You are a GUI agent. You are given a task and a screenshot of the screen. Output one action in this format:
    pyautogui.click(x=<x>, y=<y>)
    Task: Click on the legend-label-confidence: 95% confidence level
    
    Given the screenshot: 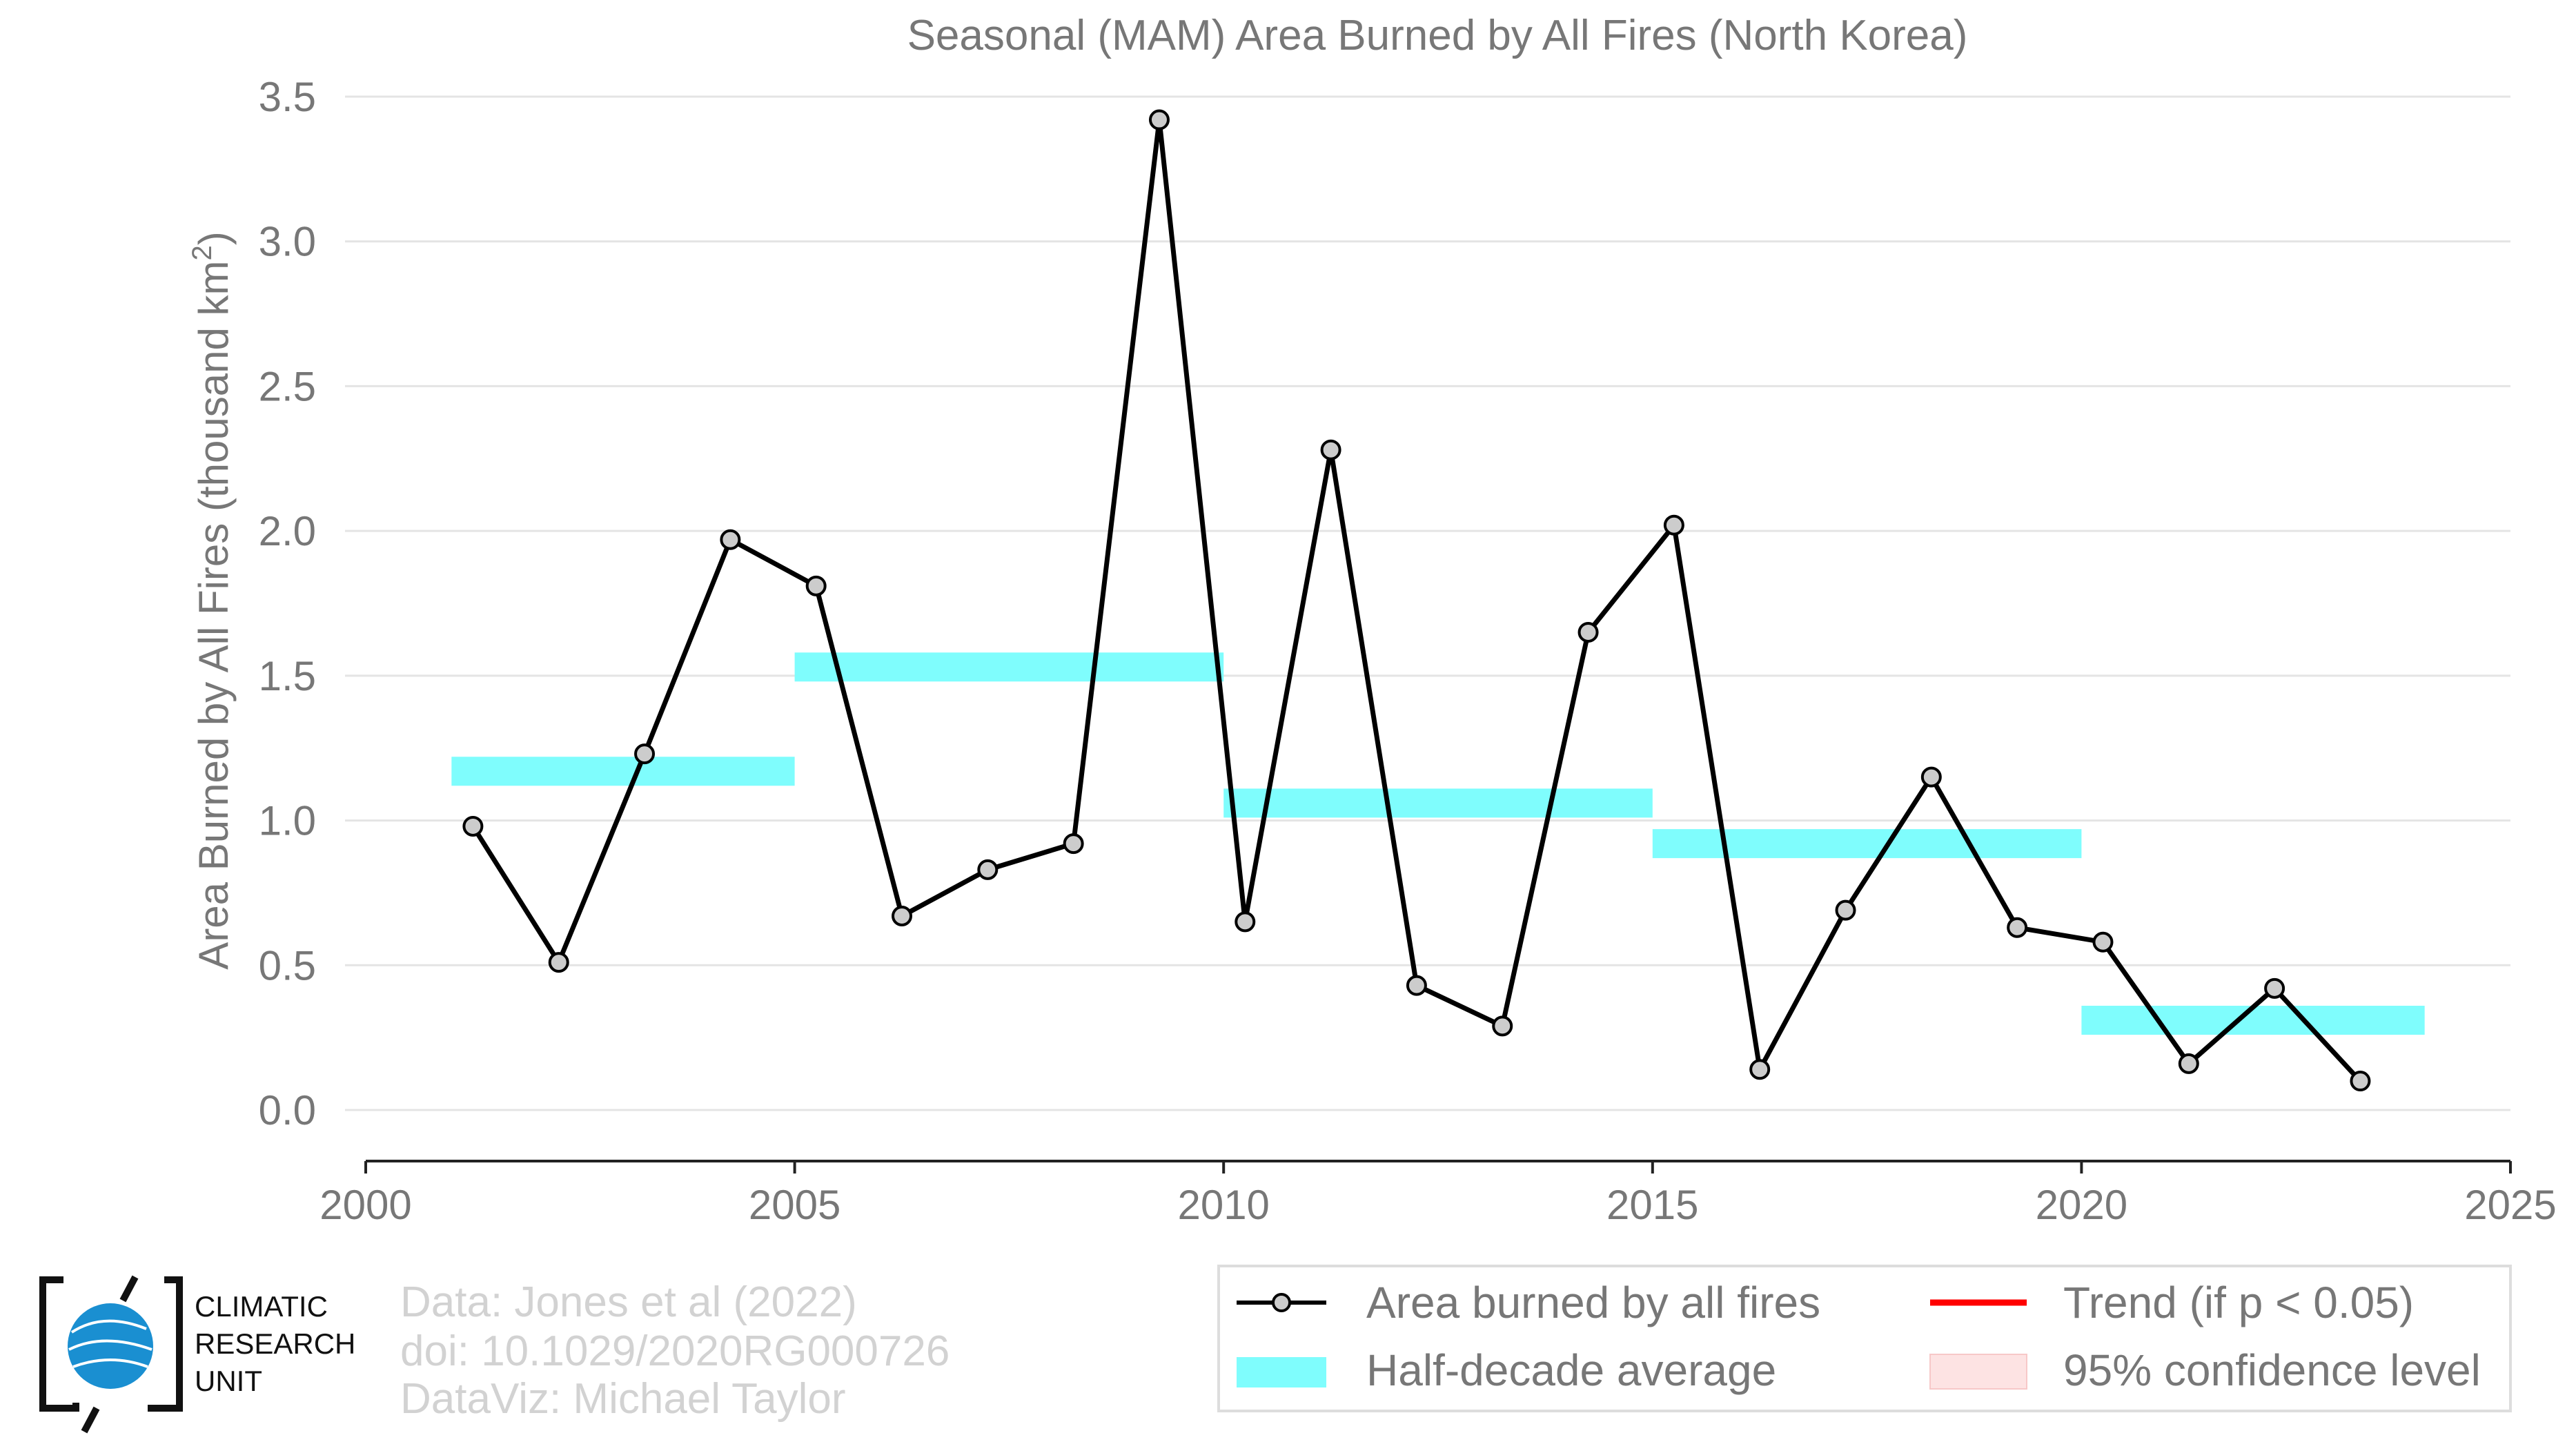 What is the action you would take?
    pyautogui.click(x=2272, y=1370)
    